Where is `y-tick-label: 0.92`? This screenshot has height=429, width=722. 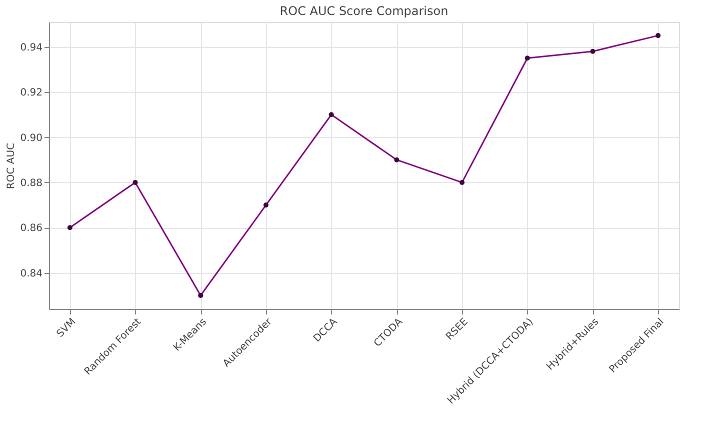 y-tick-label: 0.92 is located at coordinates (31, 93).